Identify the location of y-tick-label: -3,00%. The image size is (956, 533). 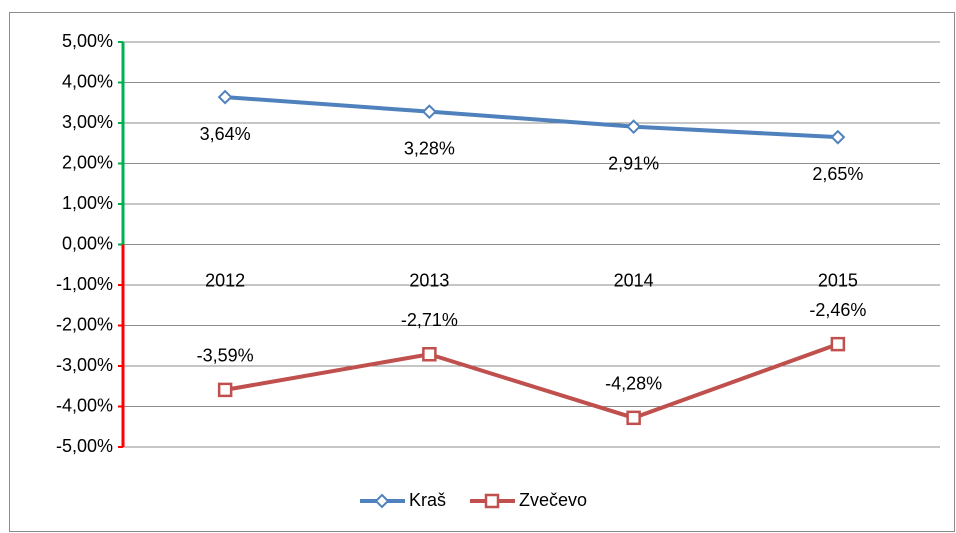
(84, 365).